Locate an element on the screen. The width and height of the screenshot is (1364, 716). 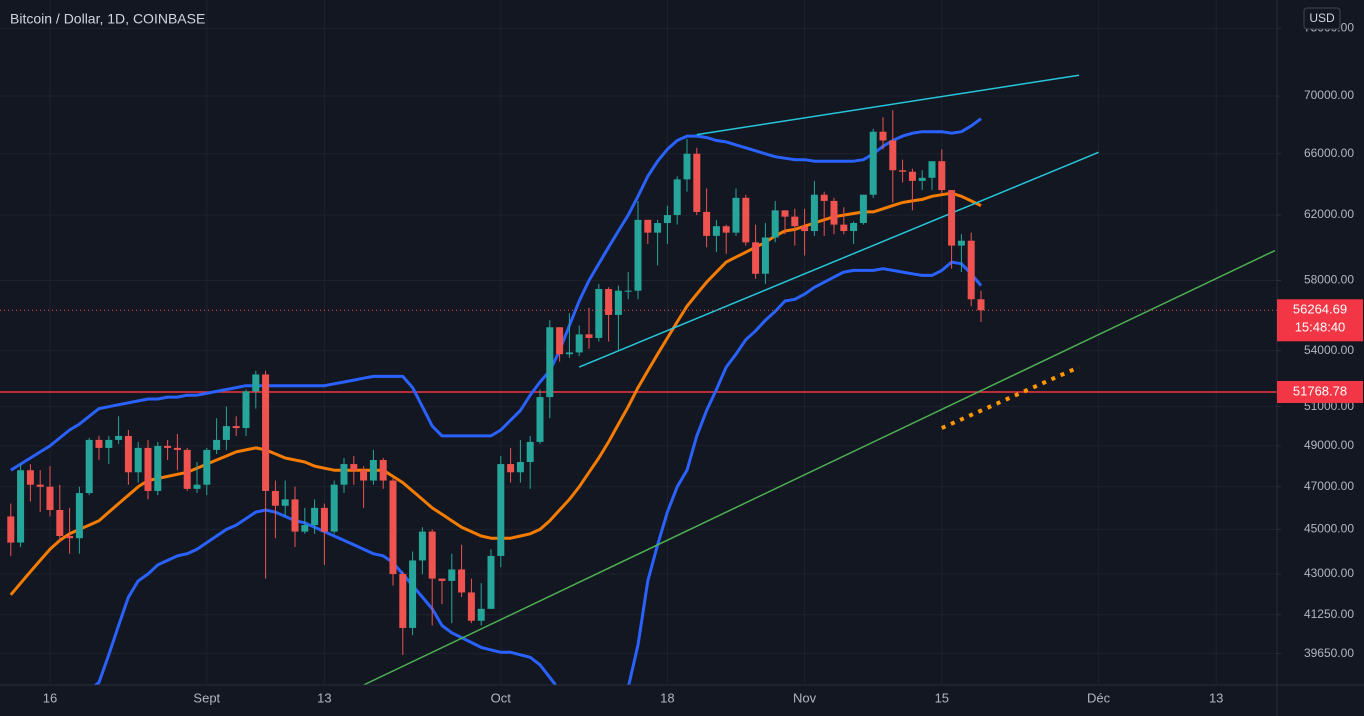
price-label: 56264.69 is located at coordinates (1320, 309).